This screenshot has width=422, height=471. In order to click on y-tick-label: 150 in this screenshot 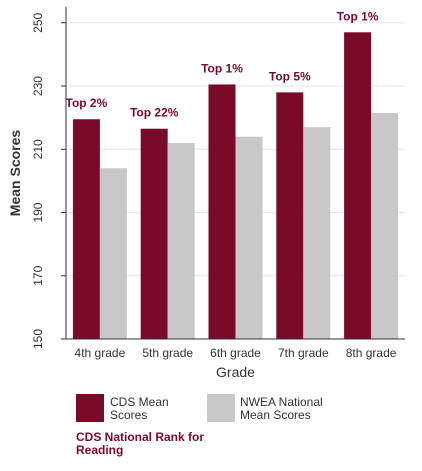, I will do `click(38, 339)`.